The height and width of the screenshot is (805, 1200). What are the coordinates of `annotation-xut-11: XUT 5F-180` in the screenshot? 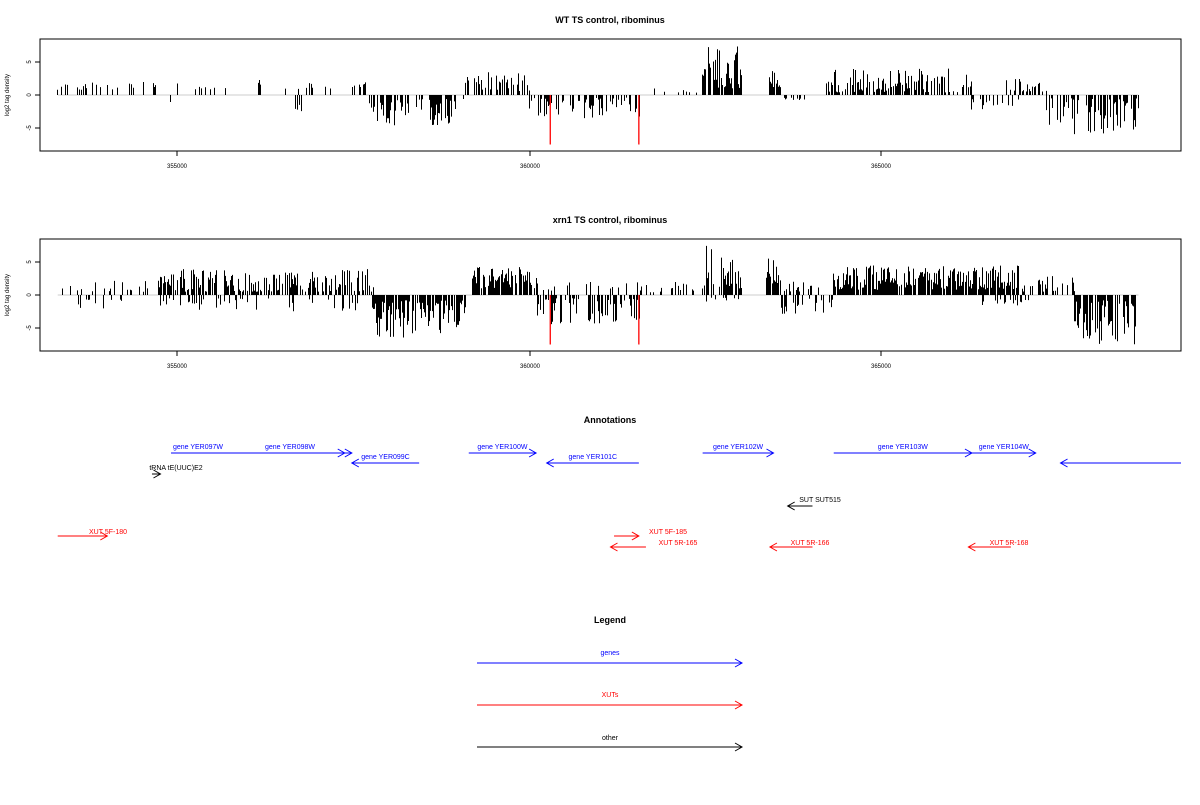 It's located at (92, 535).